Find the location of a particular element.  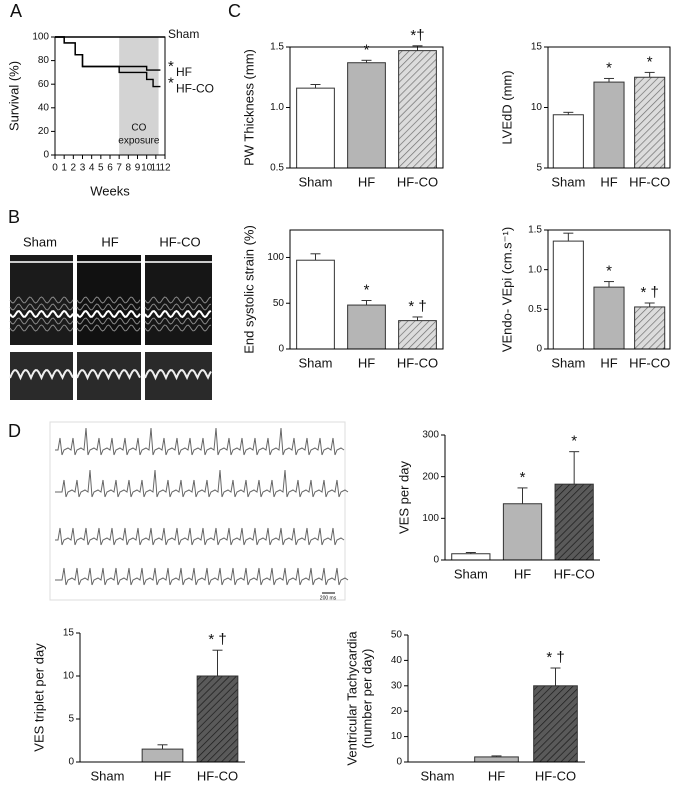

significance-label: *† is located at coordinates (417, 35).